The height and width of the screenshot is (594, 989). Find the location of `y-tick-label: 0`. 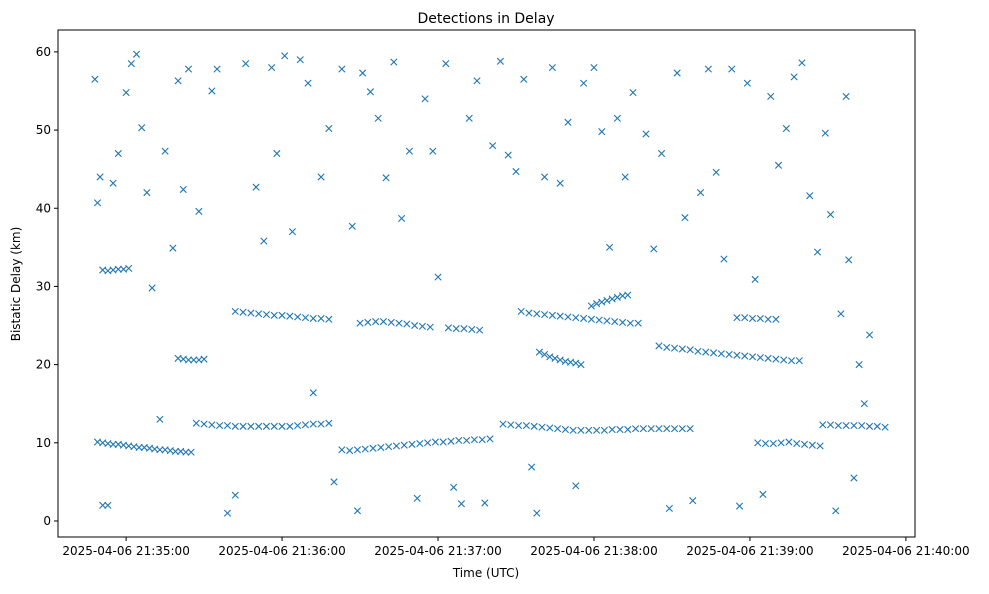

y-tick-label: 0 is located at coordinates (47, 521).